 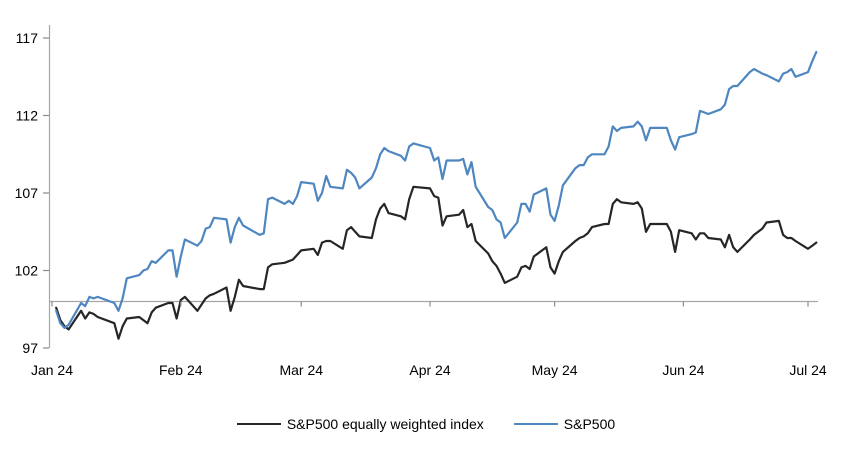 What do you see at coordinates (555, 370) in the screenshot?
I see `x-tick-label: May 24` at bounding box center [555, 370].